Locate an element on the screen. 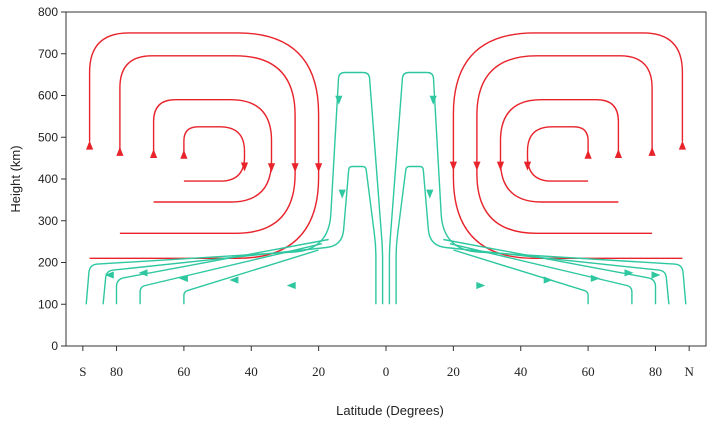  y-tick-label: 200 is located at coordinates (48, 263).